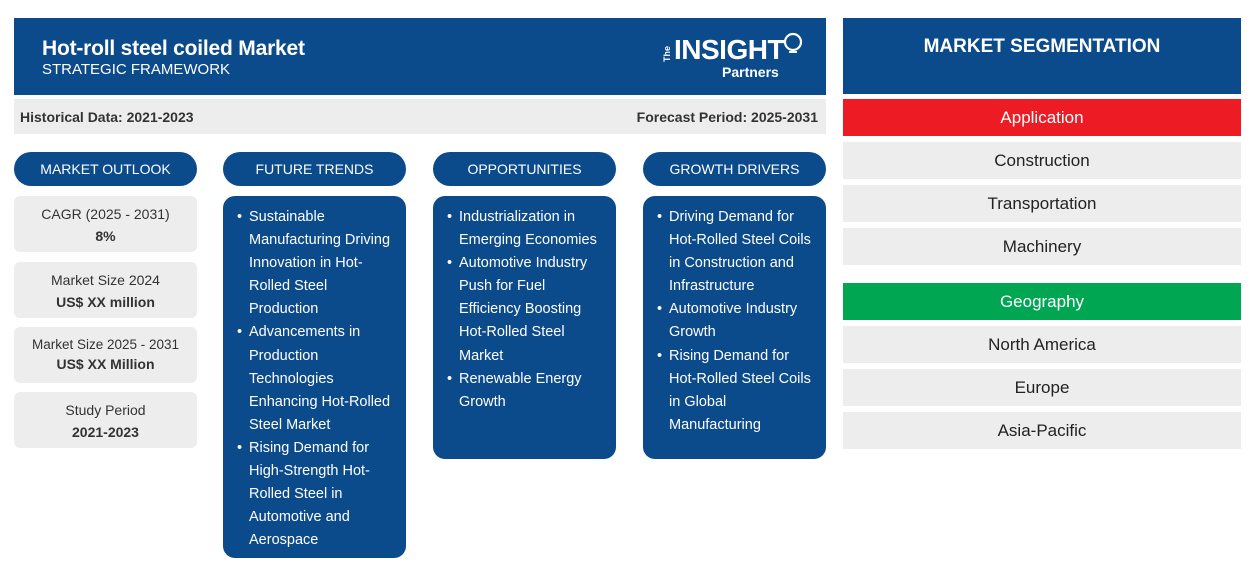 The height and width of the screenshot is (577, 1254). What do you see at coordinates (737, 321) in the screenshot?
I see `list-item: Automotive Industry Growth` at bounding box center [737, 321].